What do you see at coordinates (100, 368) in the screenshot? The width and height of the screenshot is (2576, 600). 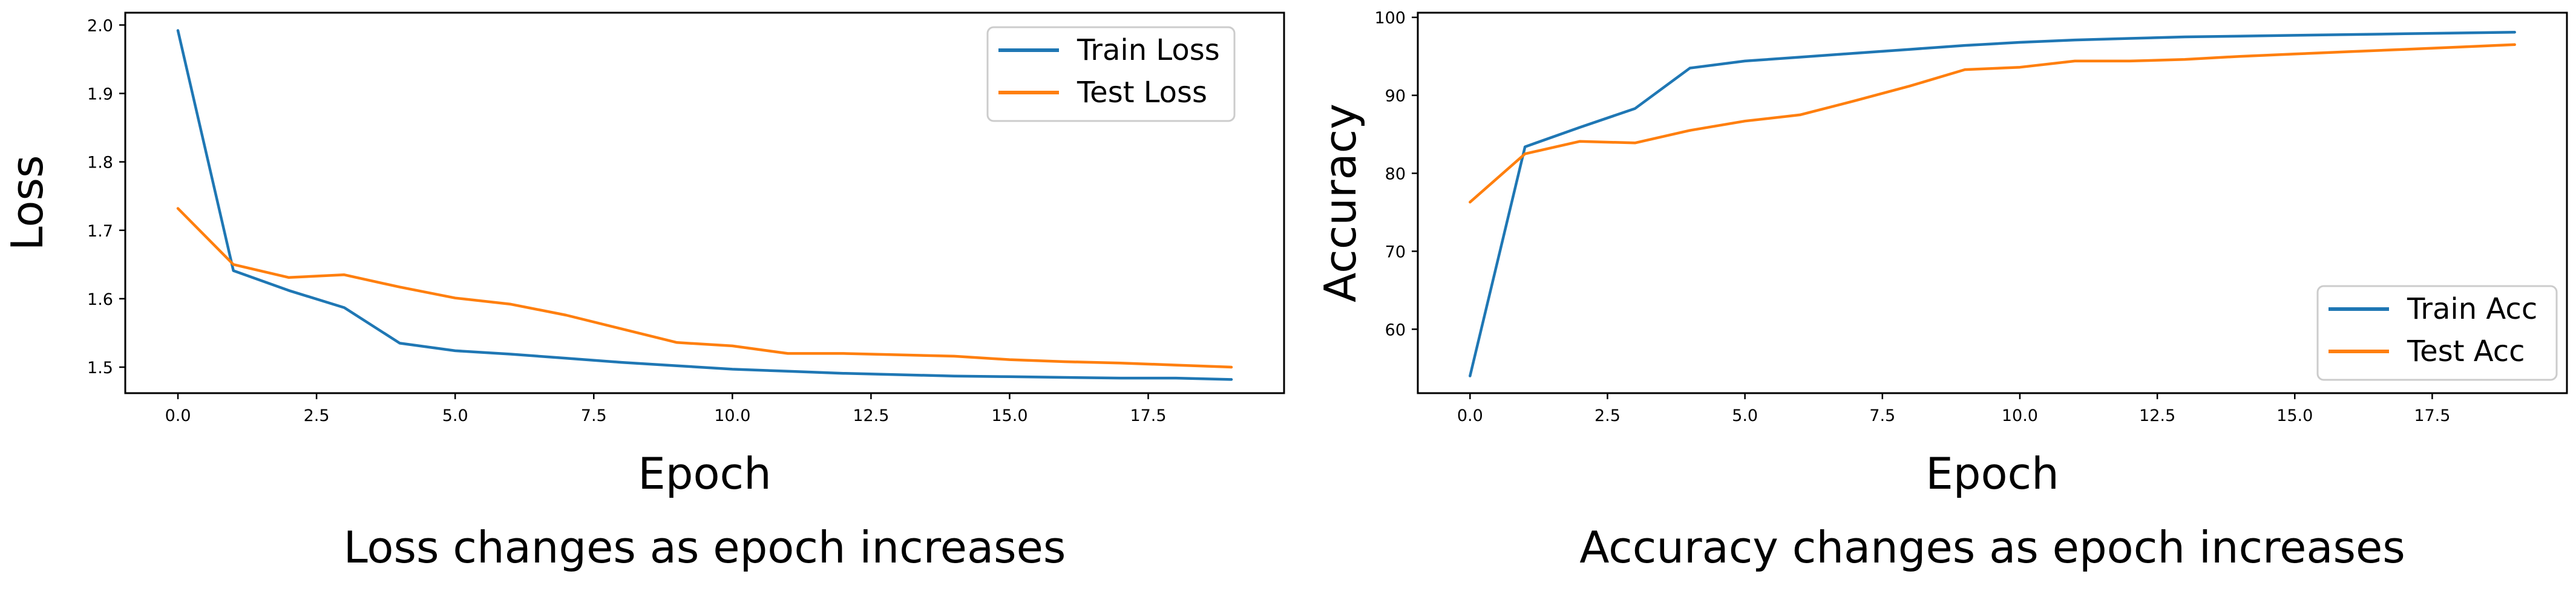 I see `loss-y-tick-label: 1.5` at bounding box center [100, 368].